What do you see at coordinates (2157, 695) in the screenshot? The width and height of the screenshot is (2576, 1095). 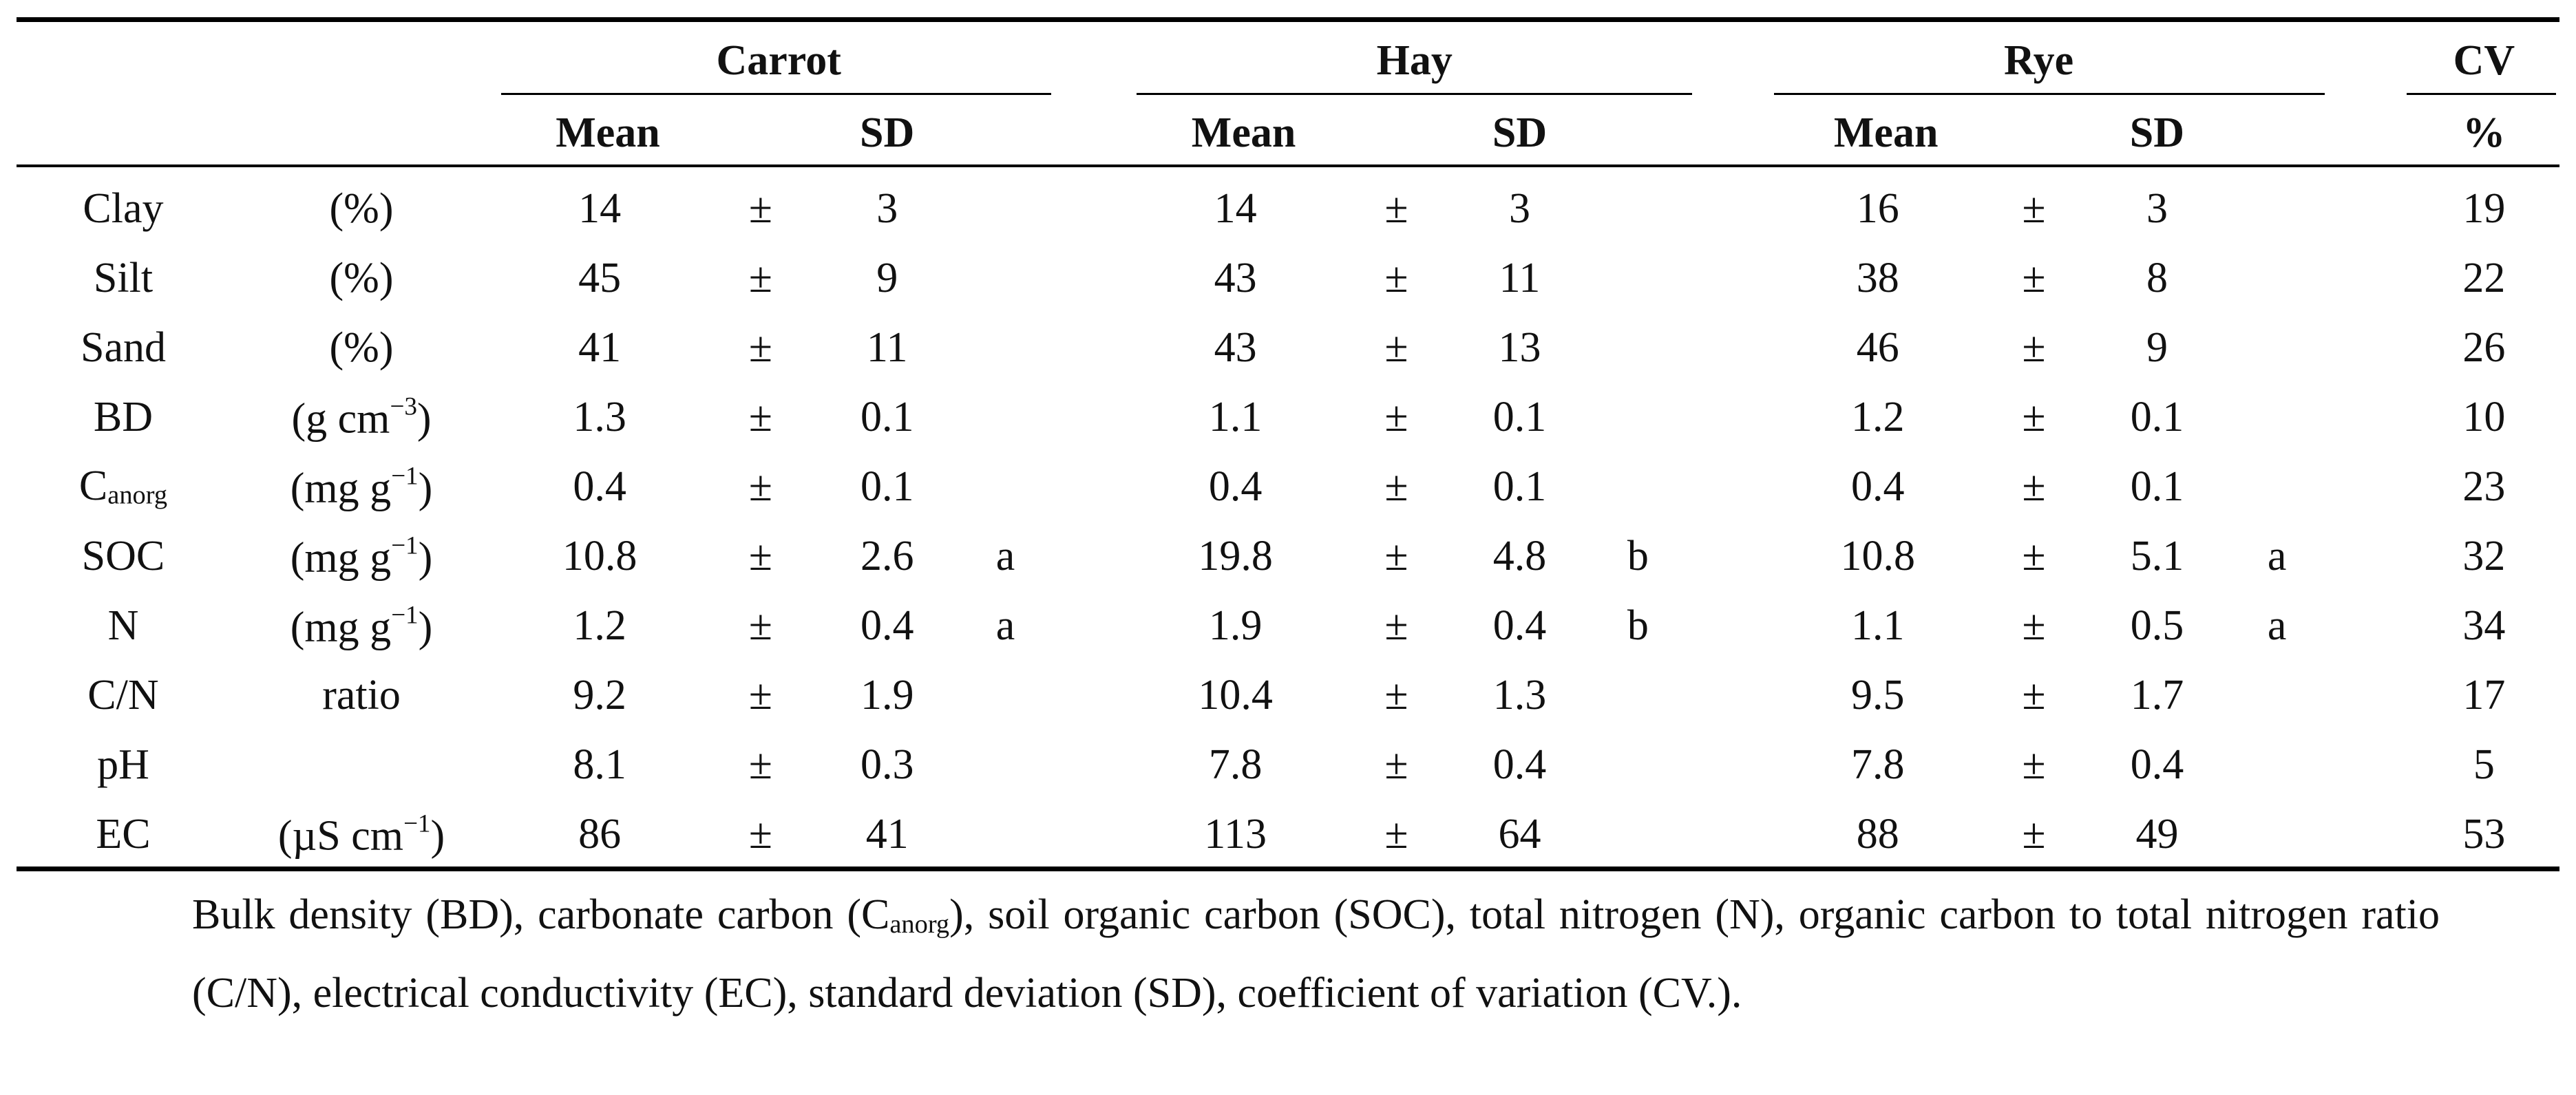 I see `sd-value: 1.7` at bounding box center [2157, 695].